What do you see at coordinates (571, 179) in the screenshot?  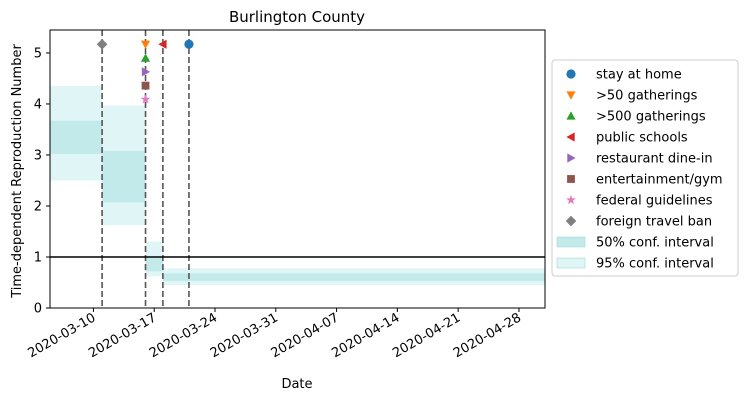 I see `legend-marker-entertainment-gym` at bounding box center [571, 179].